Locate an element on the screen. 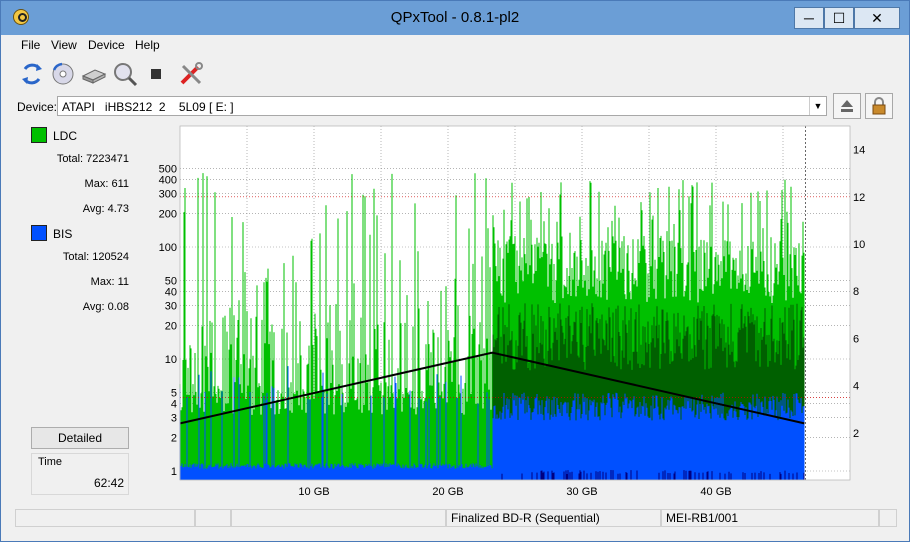  y-right-tick-label: 14 is located at coordinates (859, 151).